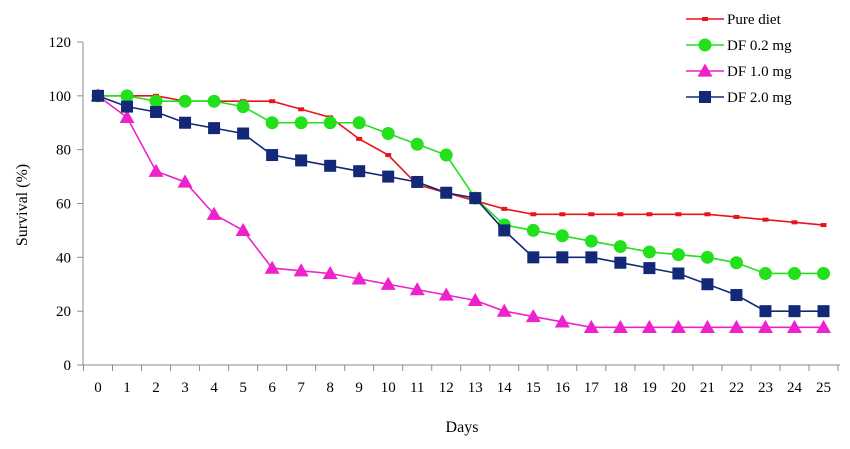 The width and height of the screenshot is (850, 449). I want to click on x-tick-label: 5, so click(243, 388).